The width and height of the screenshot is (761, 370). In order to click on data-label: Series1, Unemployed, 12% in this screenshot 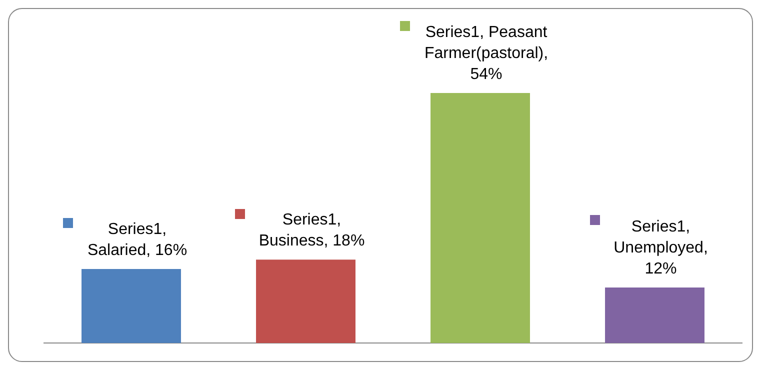, I will do `click(661, 248)`.